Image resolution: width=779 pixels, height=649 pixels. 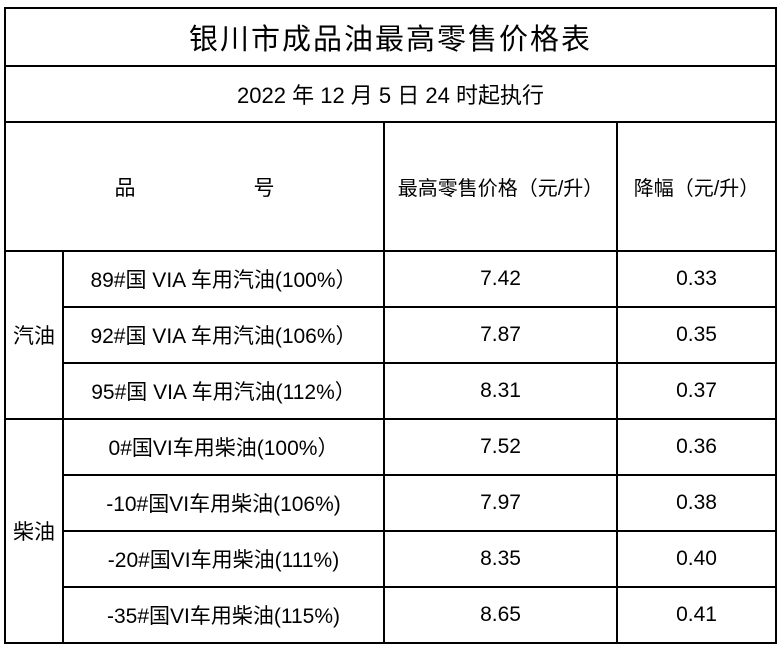 What do you see at coordinates (500, 279) in the screenshot?
I see `price-cell: 7.42` at bounding box center [500, 279].